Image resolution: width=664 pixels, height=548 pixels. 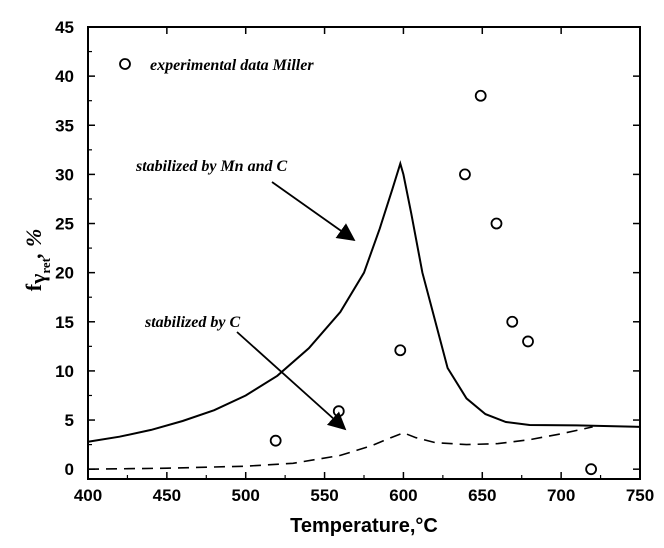 I want to click on x-tick-label: 750, so click(x=640, y=495).